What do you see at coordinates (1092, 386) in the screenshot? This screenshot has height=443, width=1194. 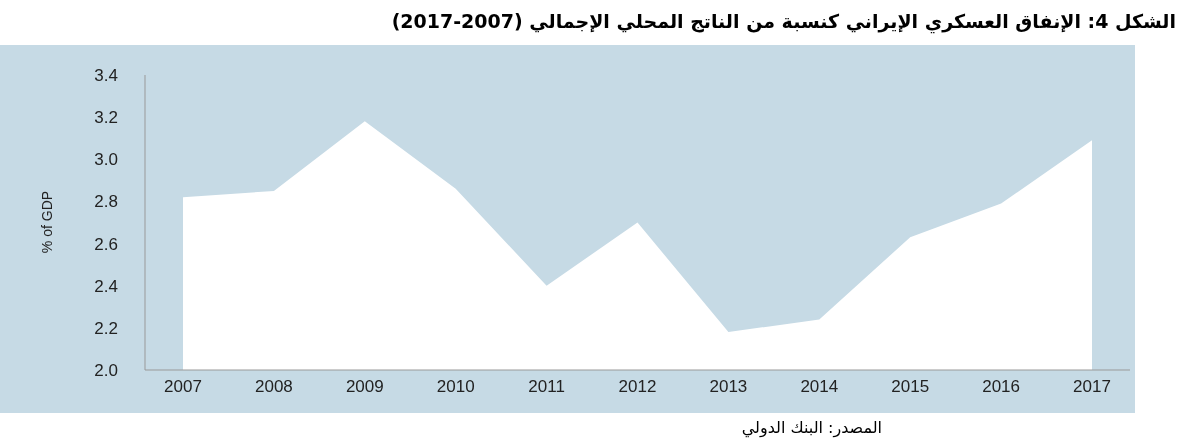 I see `x-tick-label: 2017` at bounding box center [1092, 386].